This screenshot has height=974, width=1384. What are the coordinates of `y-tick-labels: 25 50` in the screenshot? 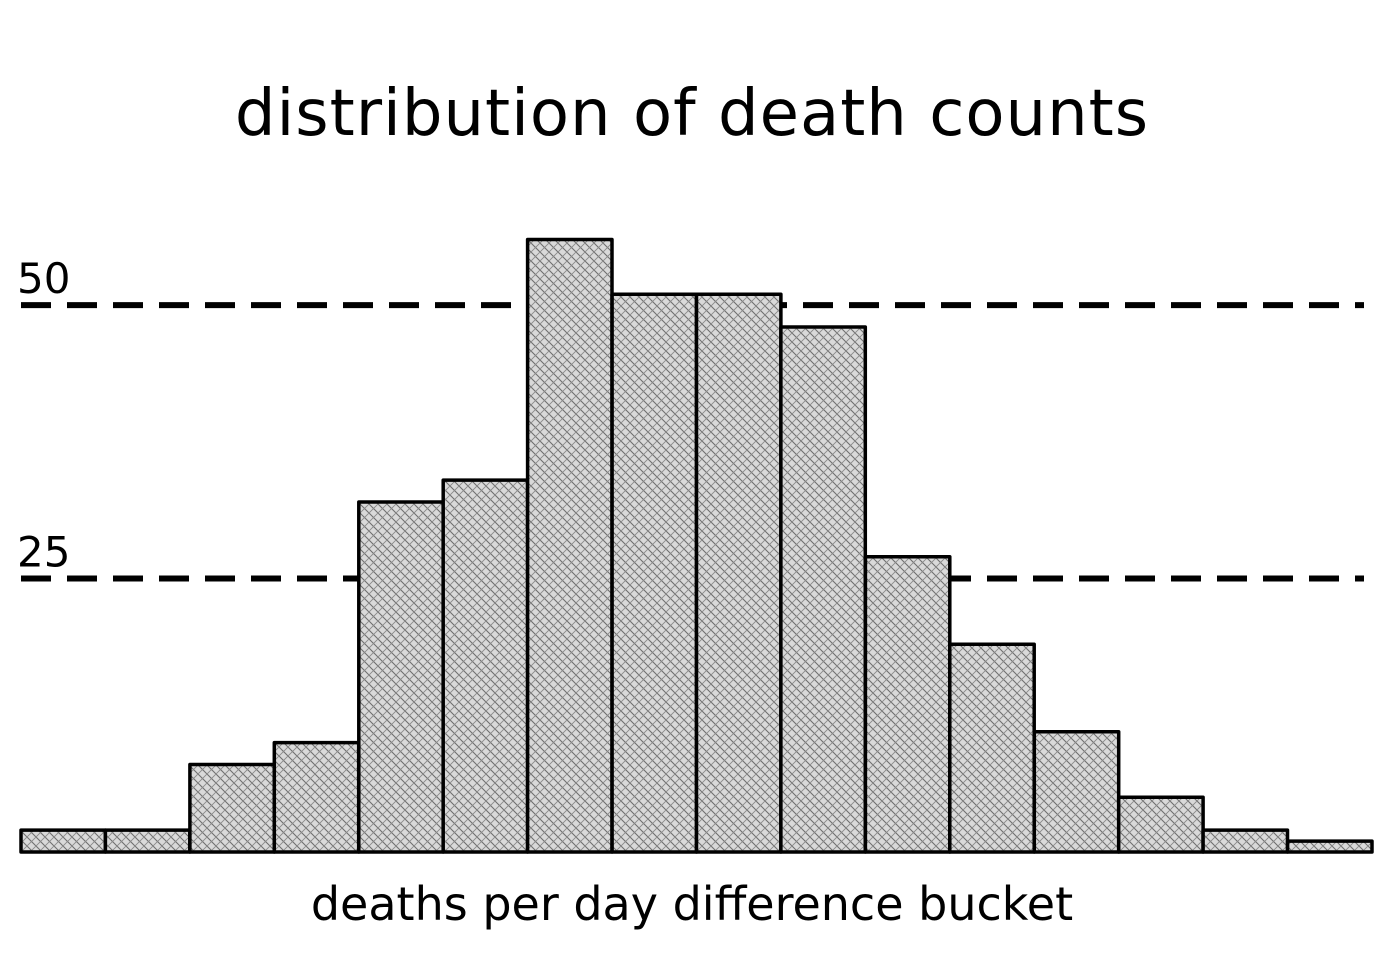 It's located at (43, 415).